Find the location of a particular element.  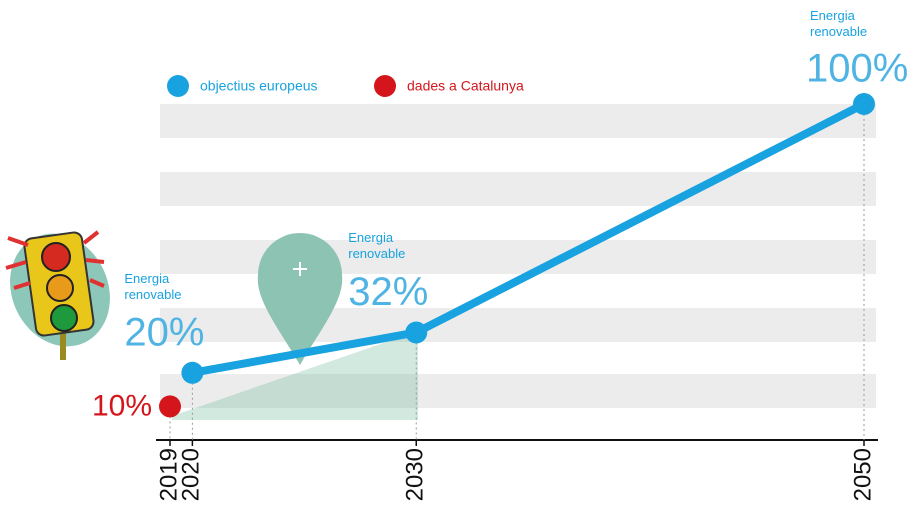

x-tick-label: 2019 is located at coordinates (168, 474).